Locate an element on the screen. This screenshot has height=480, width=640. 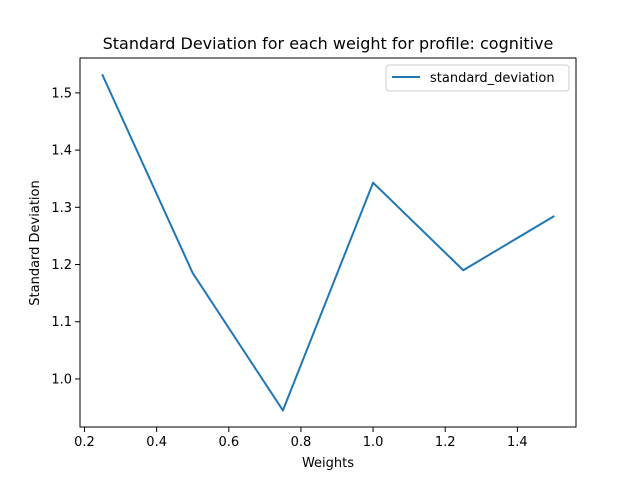
y-tick-label: 1.2 is located at coordinates (61, 265).